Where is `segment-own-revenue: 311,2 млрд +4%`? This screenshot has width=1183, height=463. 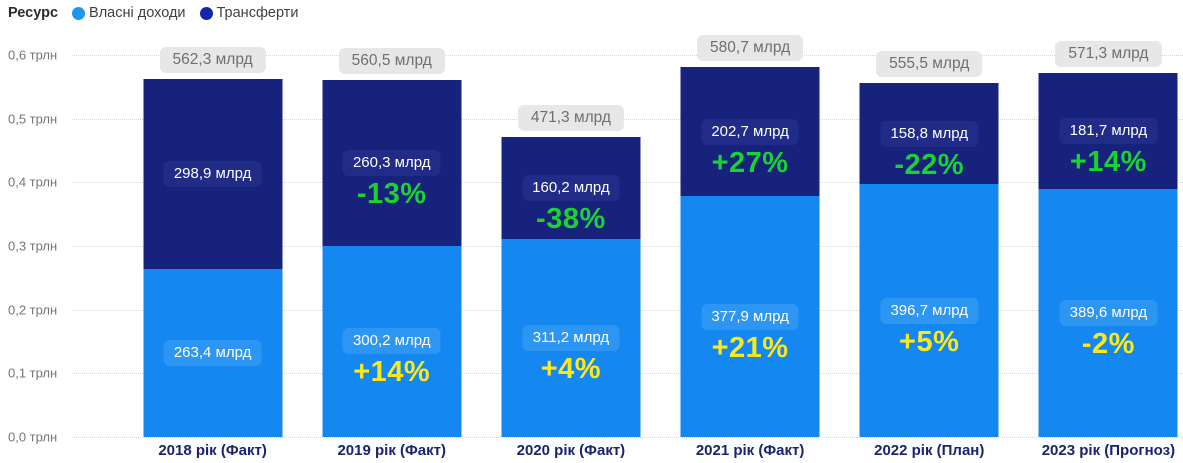
segment-own-revenue: 311,2 млрд +4% is located at coordinates (571, 337).